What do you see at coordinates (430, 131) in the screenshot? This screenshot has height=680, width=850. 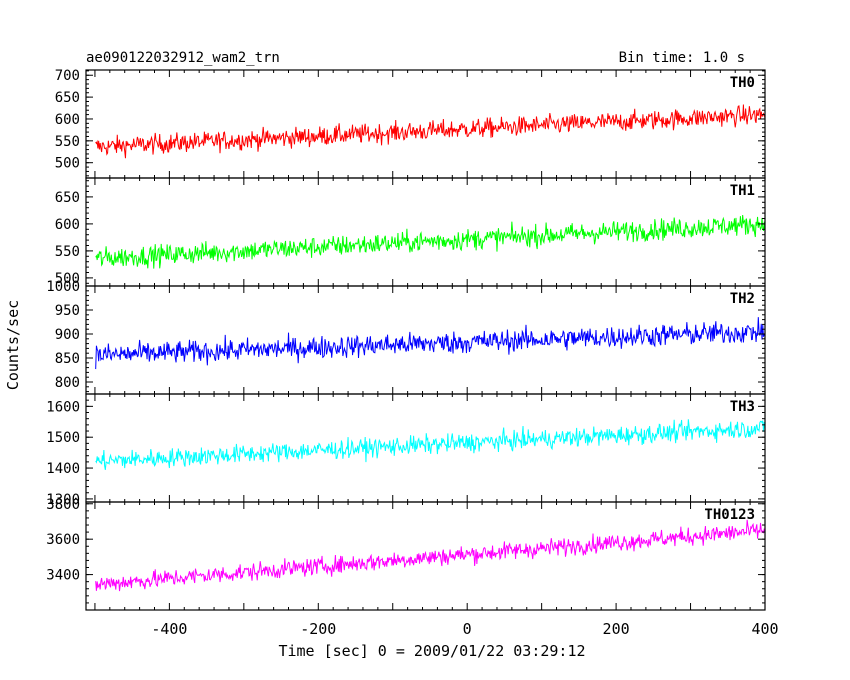 I see `series-line-th0` at bounding box center [430, 131].